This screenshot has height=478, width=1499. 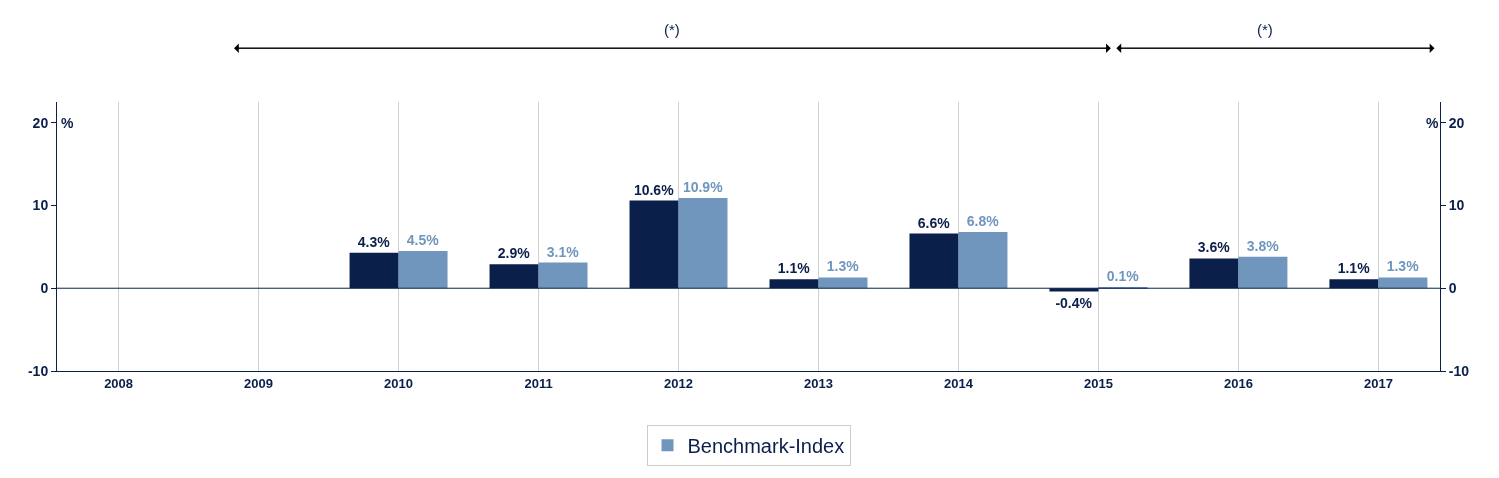 I want to click on y2-tick-label: 10, so click(x=1456, y=205).